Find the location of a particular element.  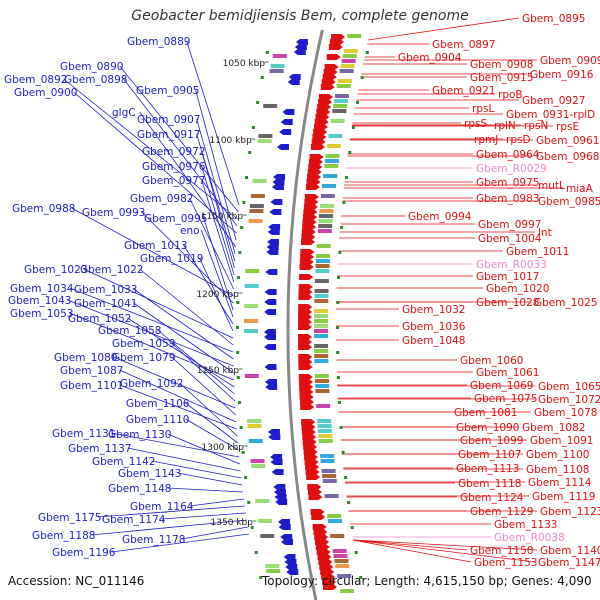

right-gene-label: Gbem_0904 is located at coordinates (430, 58).